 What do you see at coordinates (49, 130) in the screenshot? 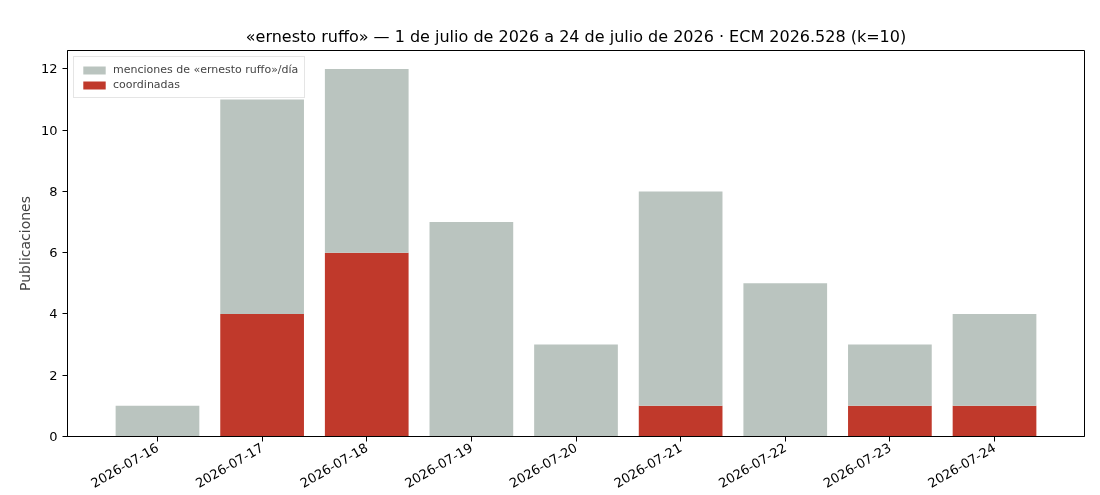
I see `y-tick-label: 10` at bounding box center [49, 130].